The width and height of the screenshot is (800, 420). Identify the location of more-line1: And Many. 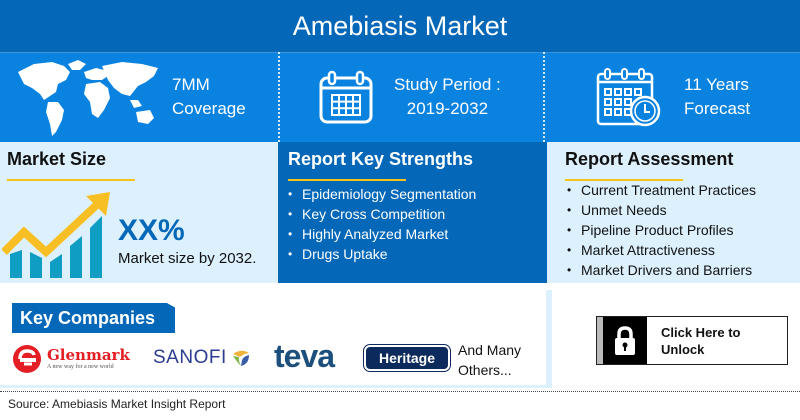
(490, 350).